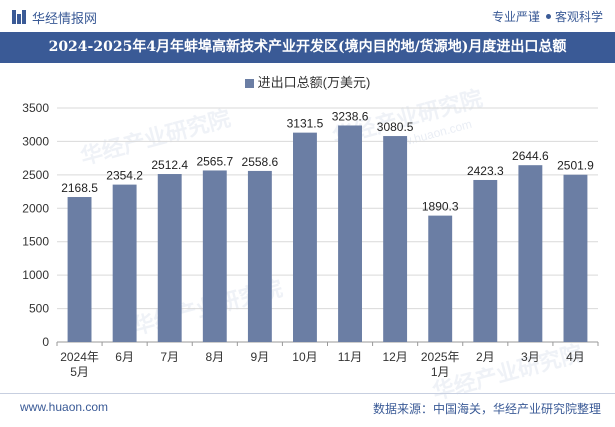 The height and width of the screenshot is (427, 615). I want to click on x-tick-label: 11月, so click(350, 357).